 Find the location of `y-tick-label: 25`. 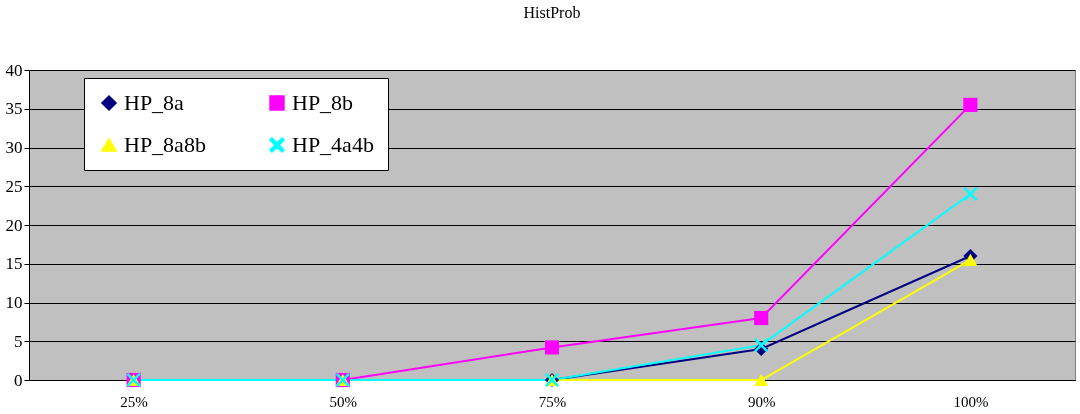

y-tick-label: 25 is located at coordinates (14, 186).